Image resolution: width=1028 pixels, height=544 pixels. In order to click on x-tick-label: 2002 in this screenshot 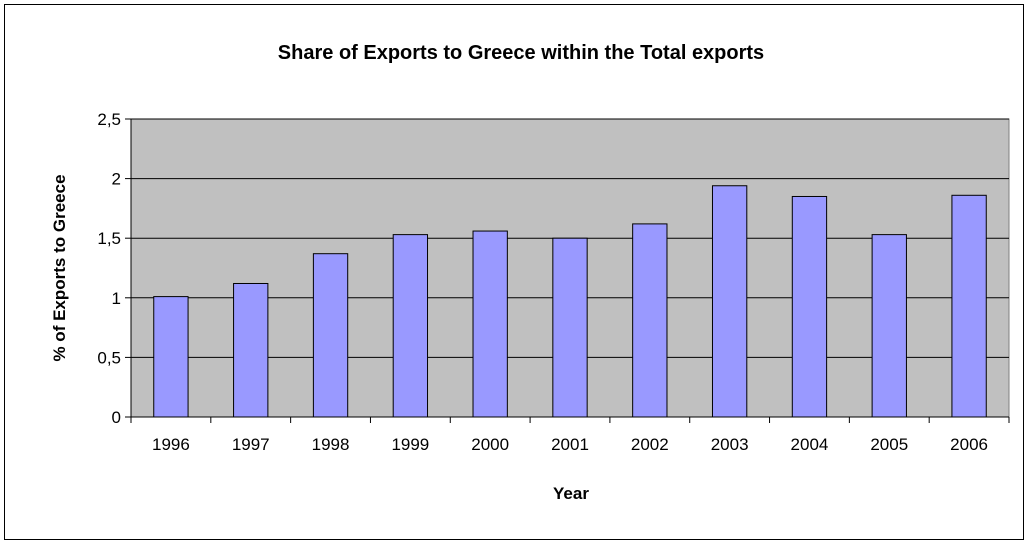, I will do `click(650, 444)`.